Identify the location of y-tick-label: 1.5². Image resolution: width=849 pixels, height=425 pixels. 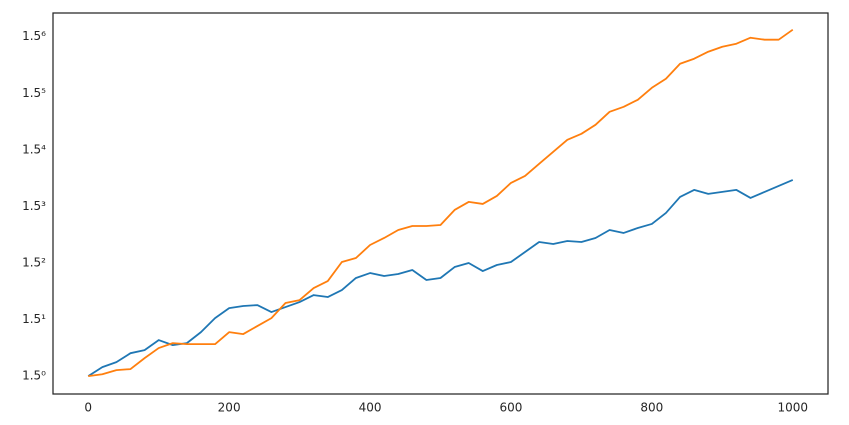
(34, 263).